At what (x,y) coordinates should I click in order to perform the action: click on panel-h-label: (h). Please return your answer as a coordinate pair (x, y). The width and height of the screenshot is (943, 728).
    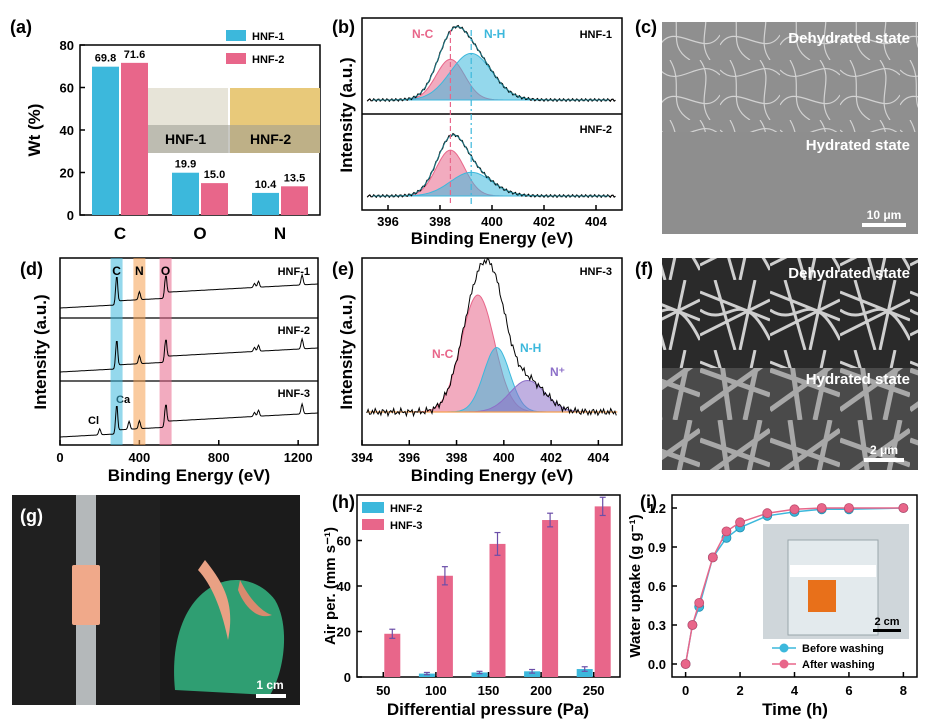
    Looking at the image, I should click on (343, 502).